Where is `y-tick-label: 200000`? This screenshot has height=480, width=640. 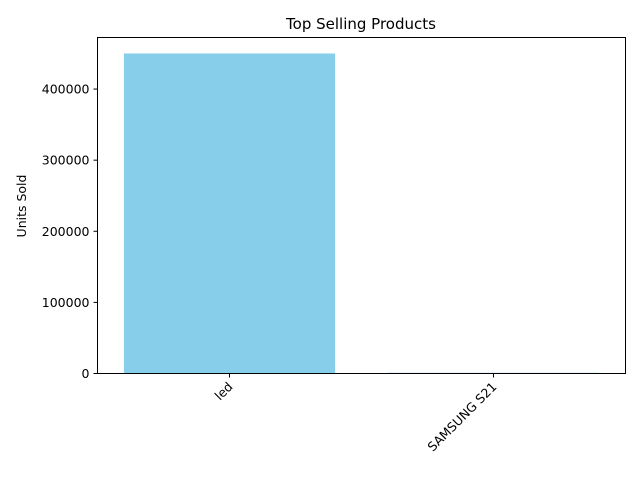 y-tick-label: 200000 is located at coordinates (66, 231).